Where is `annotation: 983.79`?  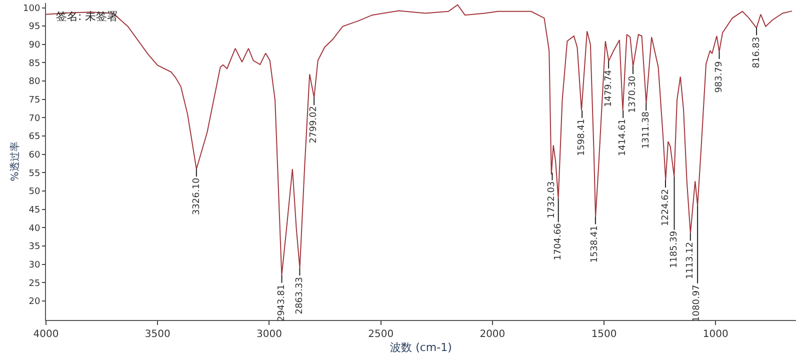 annotation: 983.79 is located at coordinates (719, 77).